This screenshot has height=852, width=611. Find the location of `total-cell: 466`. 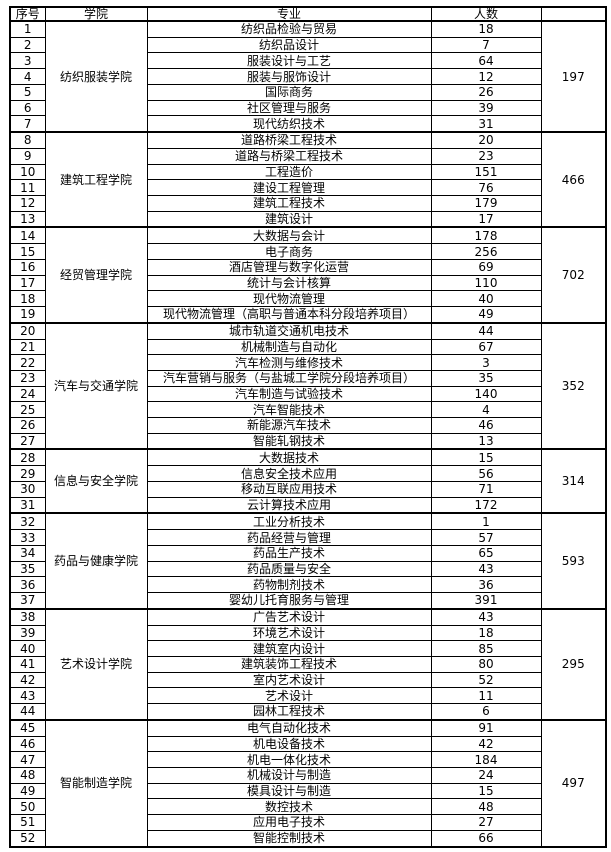

total-cell: 466 is located at coordinates (573, 179).